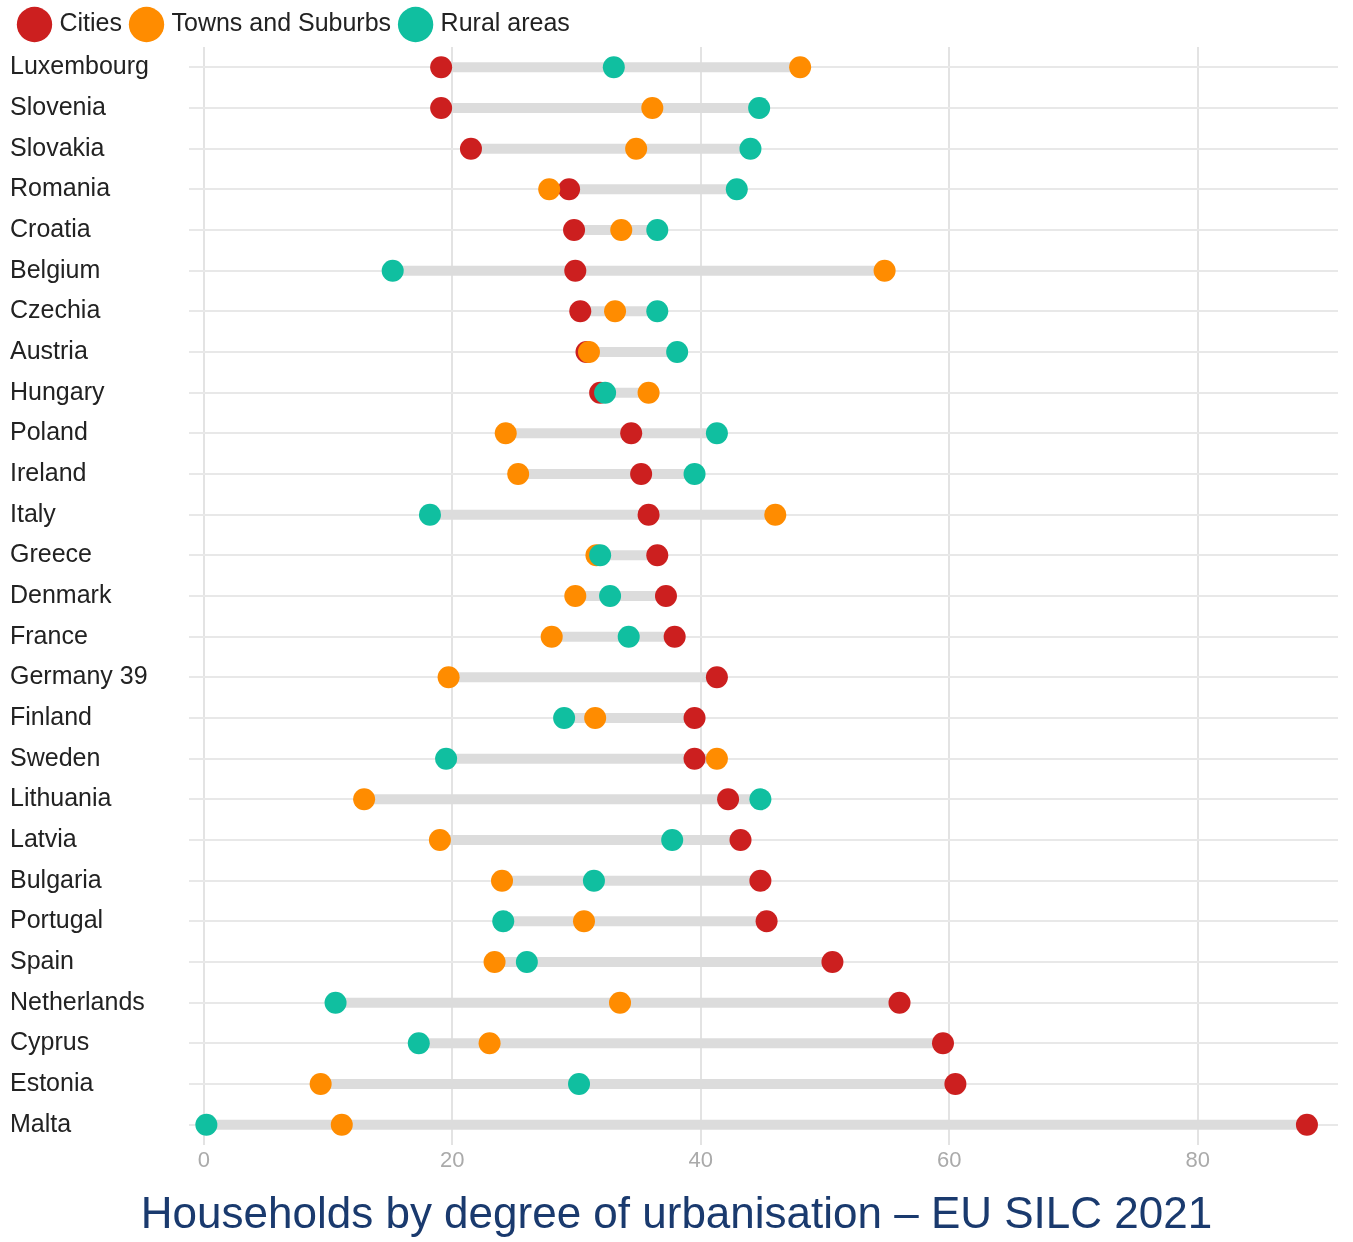 This screenshot has height=1242, width=1353. I want to click on y-tick-label: Croatia, so click(50, 227).